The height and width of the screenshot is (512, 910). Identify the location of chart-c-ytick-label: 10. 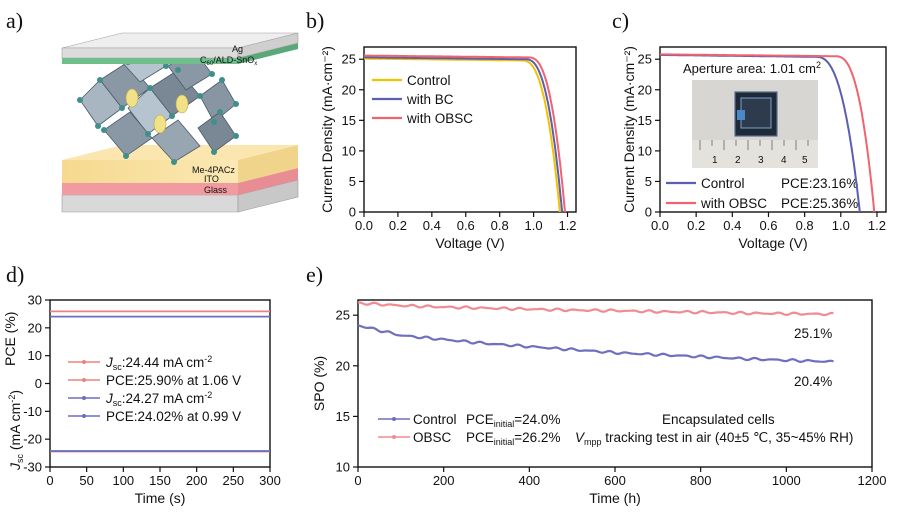
(645, 150).